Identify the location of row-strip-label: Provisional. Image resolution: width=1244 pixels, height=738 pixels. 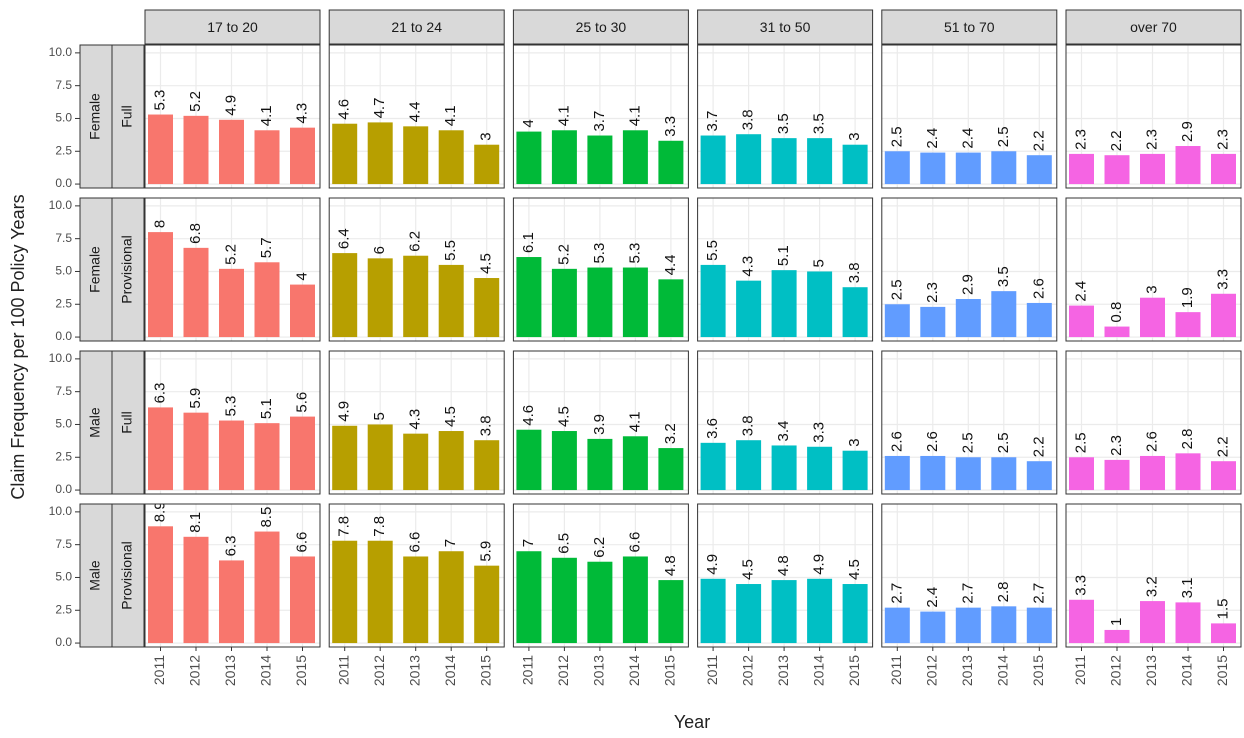
(127, 575).